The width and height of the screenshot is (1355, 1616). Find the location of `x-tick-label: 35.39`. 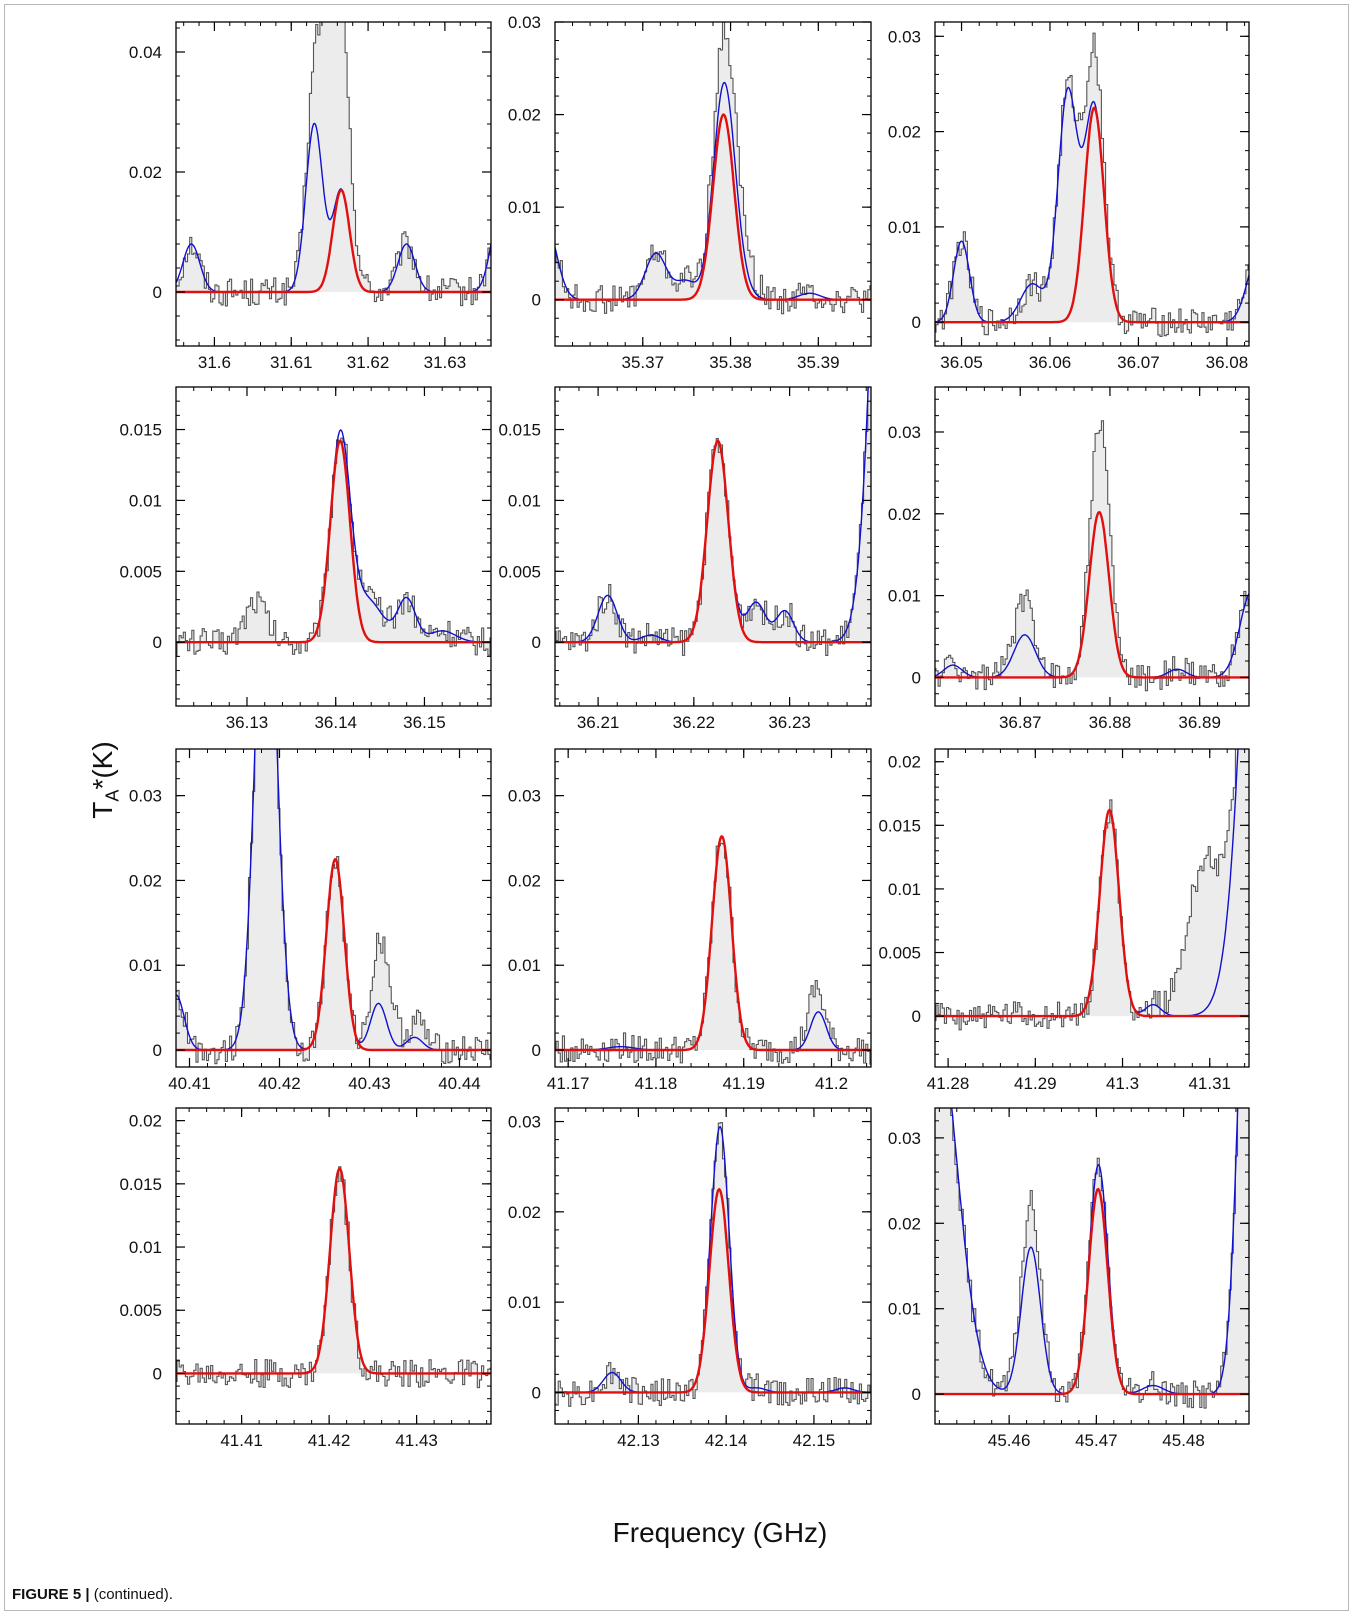

x-tick-label: 35.39 is located at coordinates (818, 362).